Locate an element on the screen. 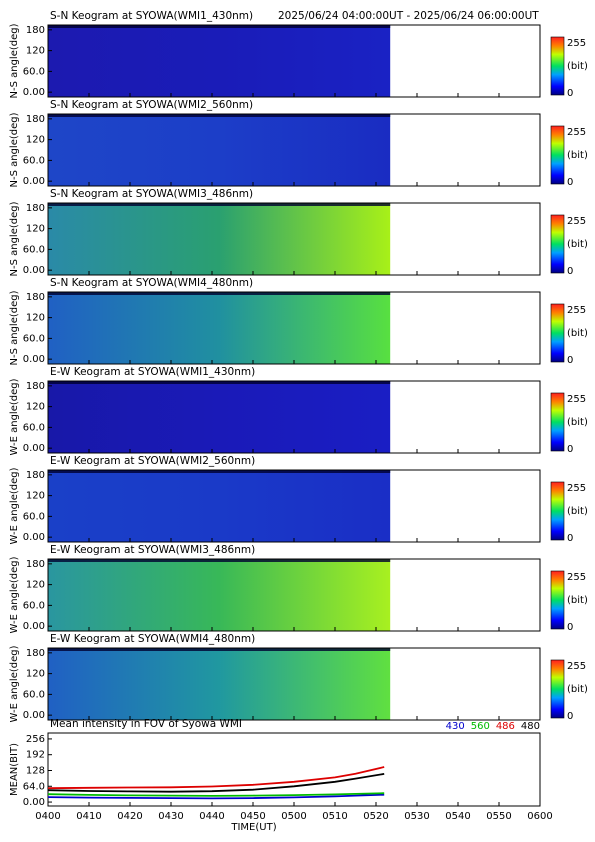 The image size is (595, 842). x-tick-label: 0400 is located at coordinates (47, 816).